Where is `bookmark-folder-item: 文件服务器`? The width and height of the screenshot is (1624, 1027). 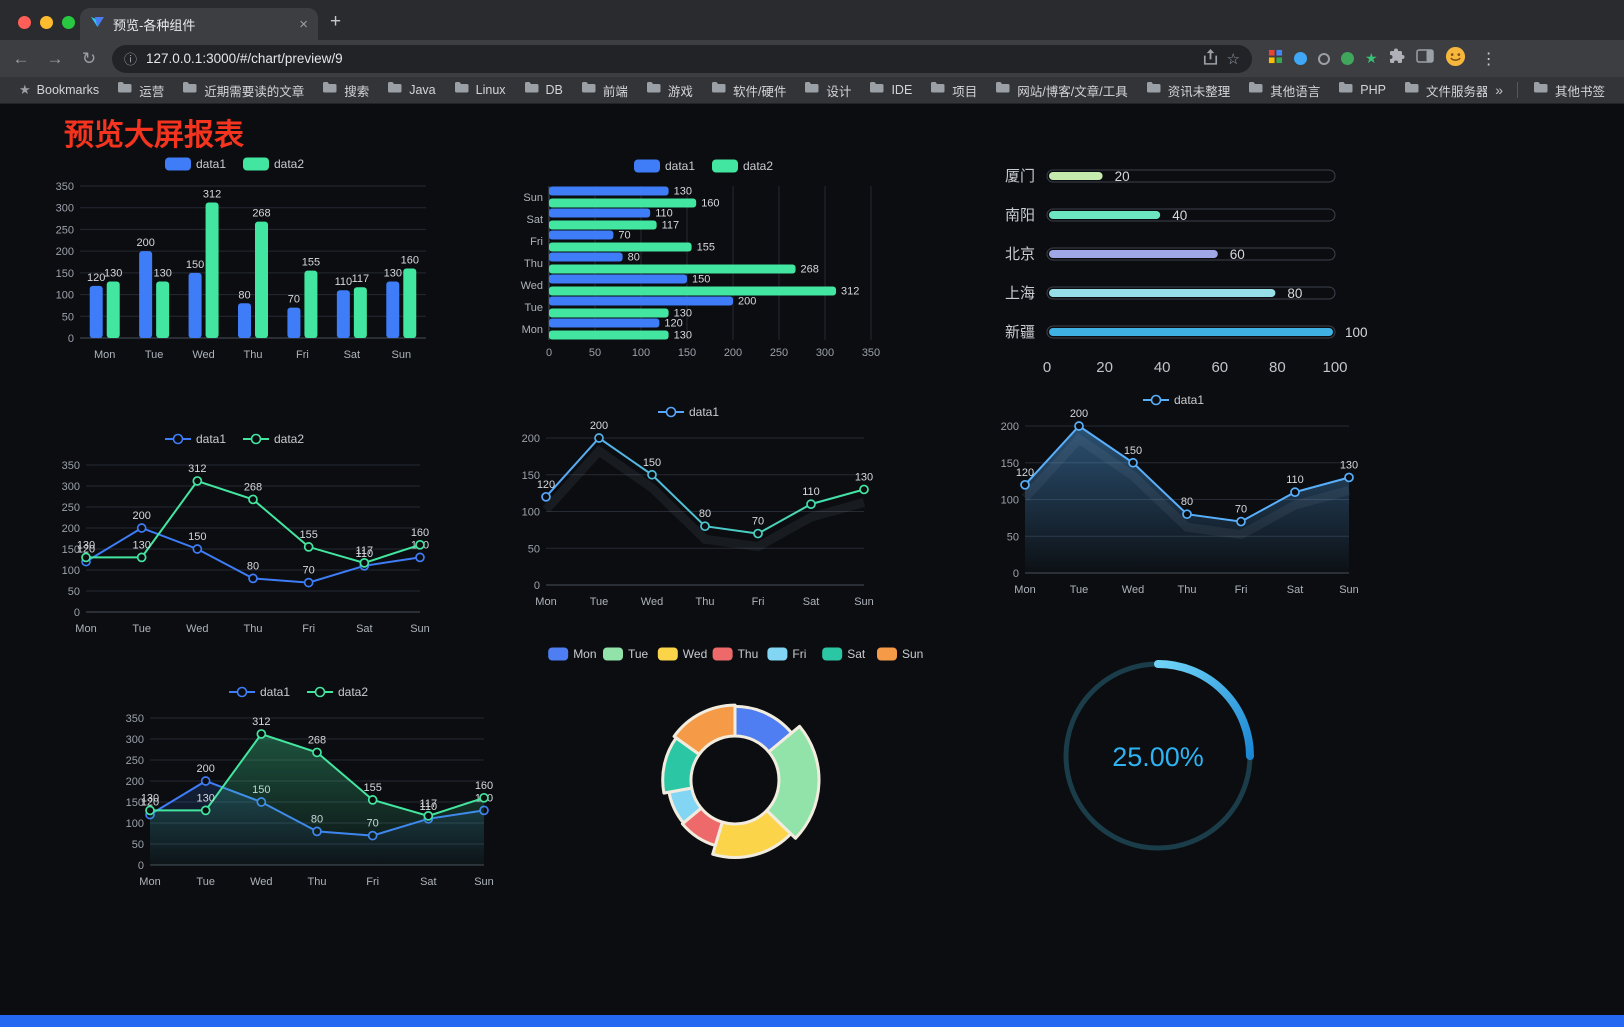 bookmark-folder-item: 文件服务器 is located at coordinates (1441, 90).